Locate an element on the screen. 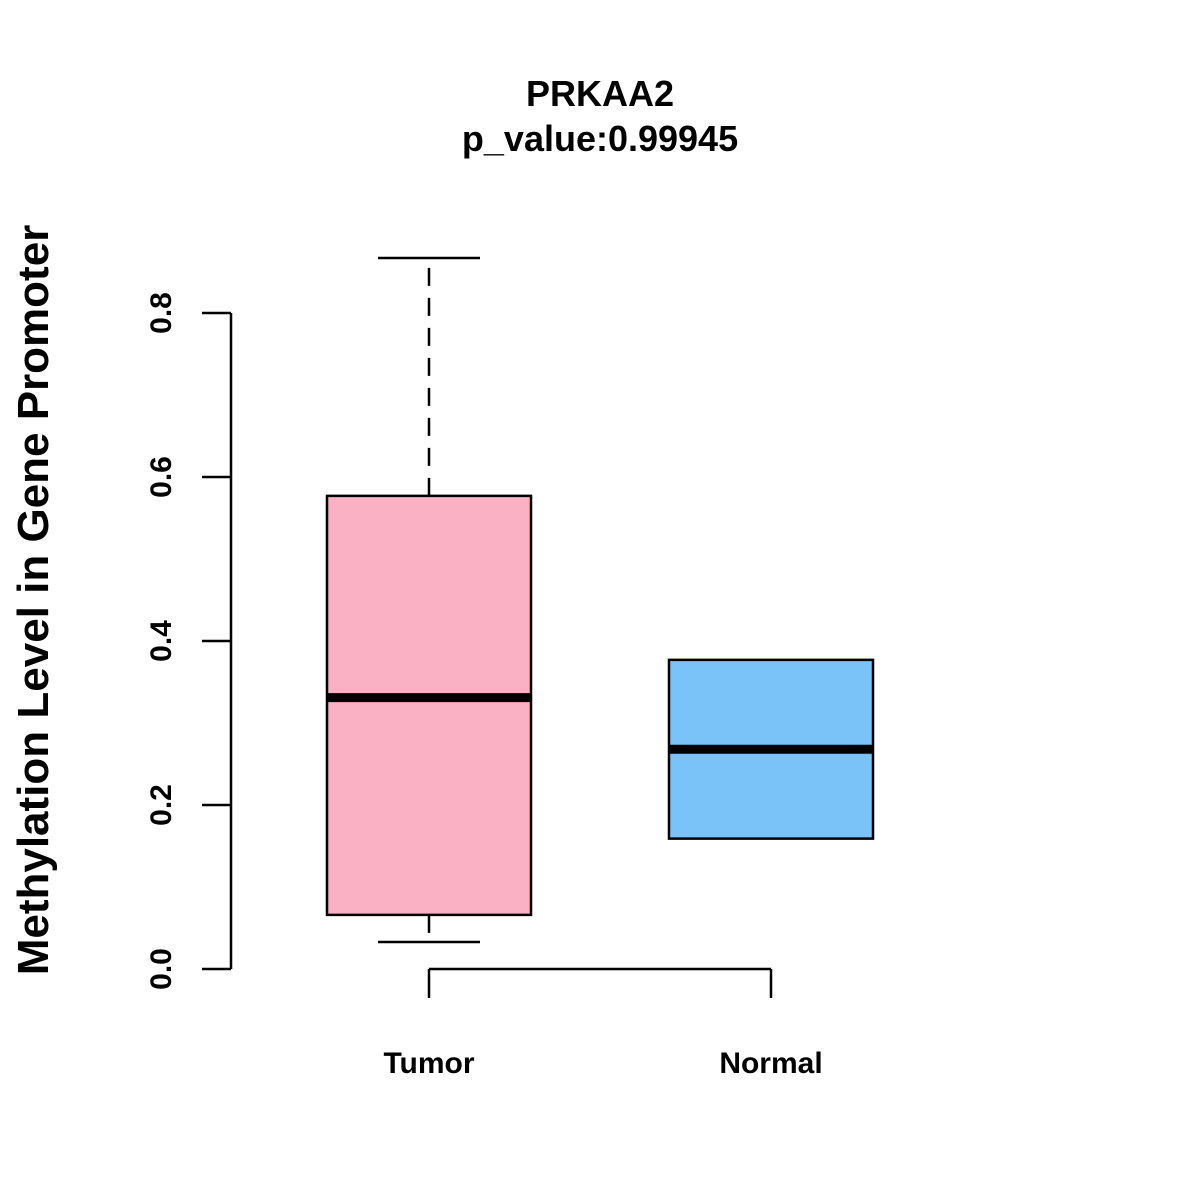 This screenshot has height=1200, width=1200. x-tick-label: Tumor is located at coordinates (428, 1063).